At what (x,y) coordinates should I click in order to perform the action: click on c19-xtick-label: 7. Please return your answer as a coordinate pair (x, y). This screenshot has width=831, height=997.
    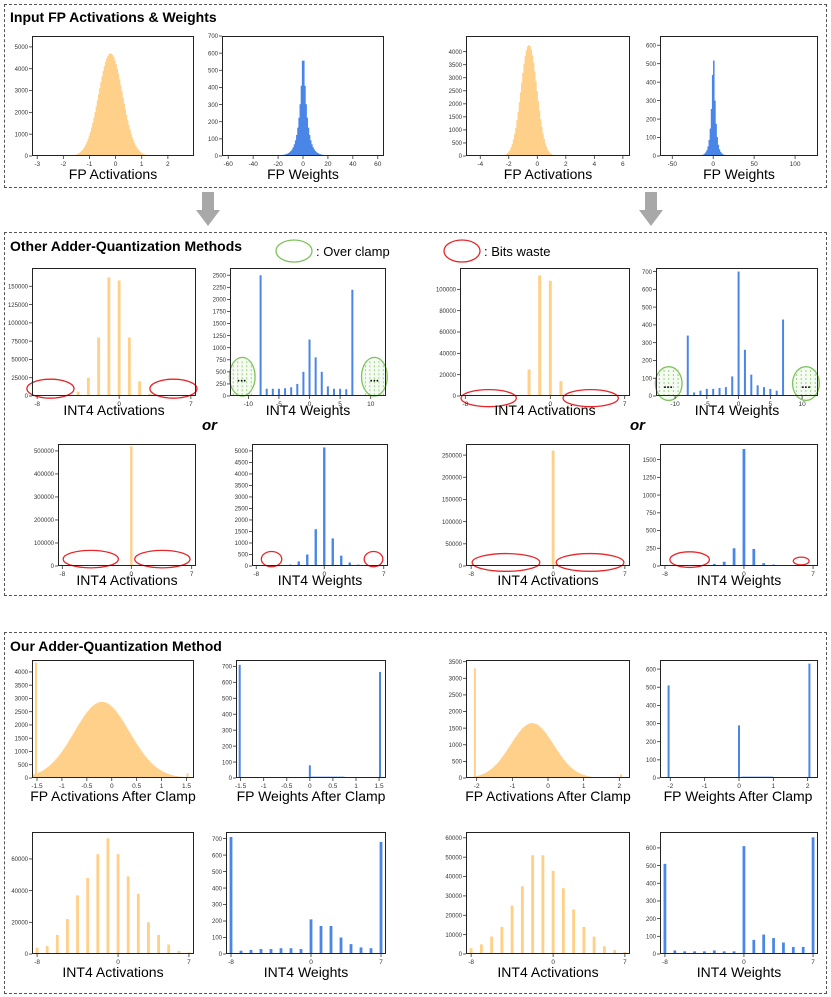
    Looking at the image, I should click on (625, 962).